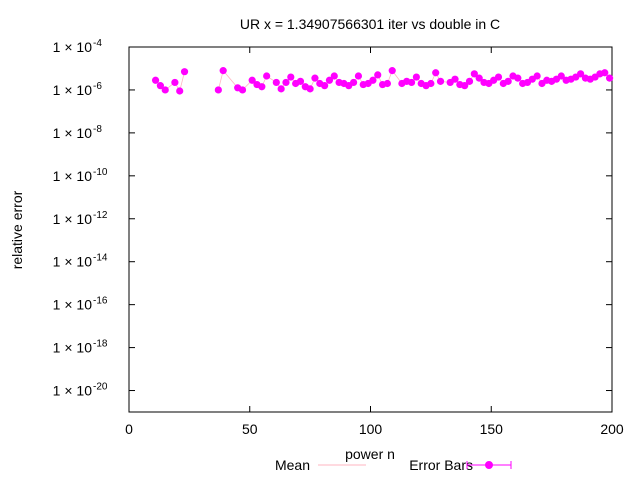  Describe the element at coordinates (441, 465) in the screenshot. I see `legend-label-error-bars: Error Bars` at that location.